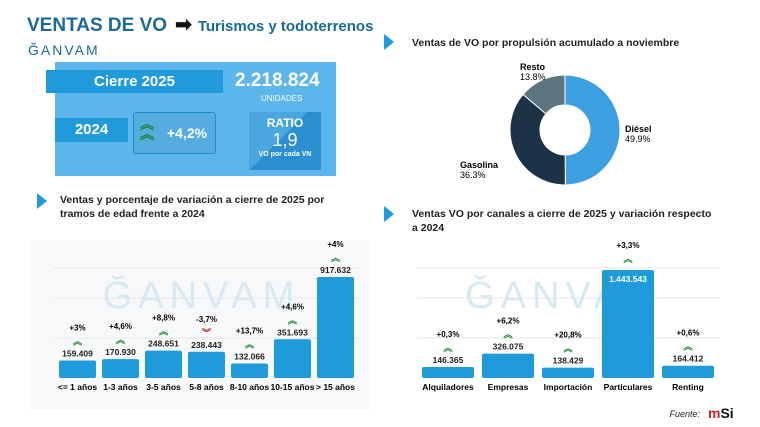 This screenshot has width=760, height=427. Describe the element at coordinates (508, 387) in the screenshot. I see `category-label: Empresas` at that location.